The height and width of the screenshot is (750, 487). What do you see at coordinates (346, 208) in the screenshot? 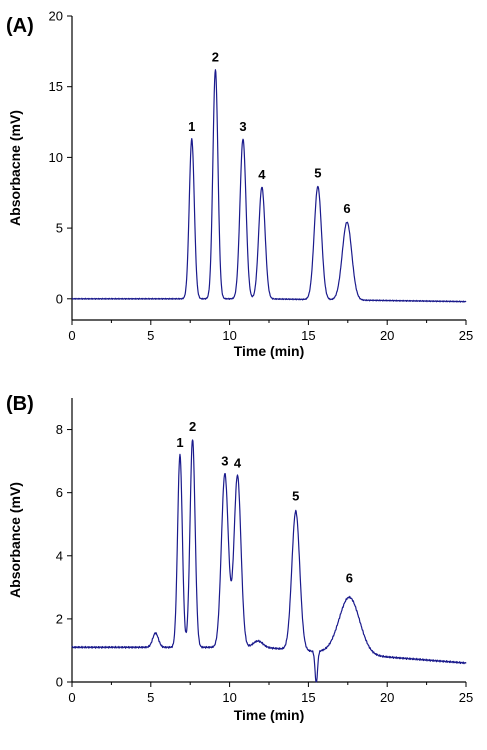
I see `panel-a-peak-label: 6` at bounding box center [346, 208].